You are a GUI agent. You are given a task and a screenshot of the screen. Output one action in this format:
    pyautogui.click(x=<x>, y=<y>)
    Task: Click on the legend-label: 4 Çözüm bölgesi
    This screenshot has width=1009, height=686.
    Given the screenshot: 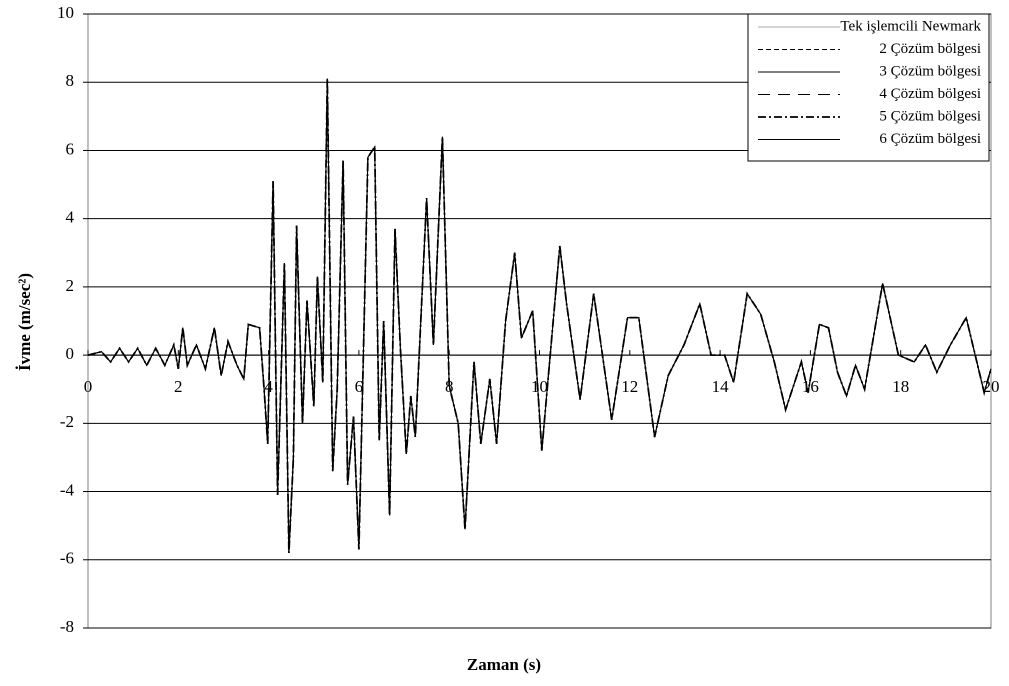 What is the action you would take?
    pyautogui.click(x=930, y=94)
    